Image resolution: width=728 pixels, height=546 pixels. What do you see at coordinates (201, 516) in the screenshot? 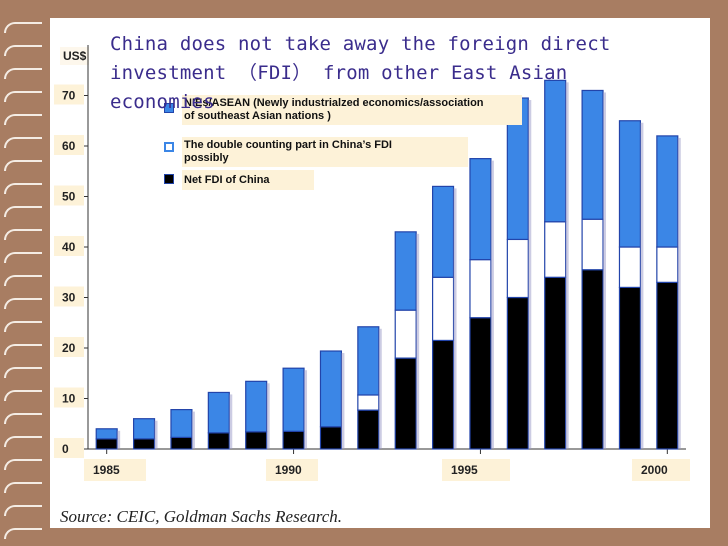
I see `source-note: Source: CEIC, Goldman Sachs Research.` at bounding box center [201, 516].